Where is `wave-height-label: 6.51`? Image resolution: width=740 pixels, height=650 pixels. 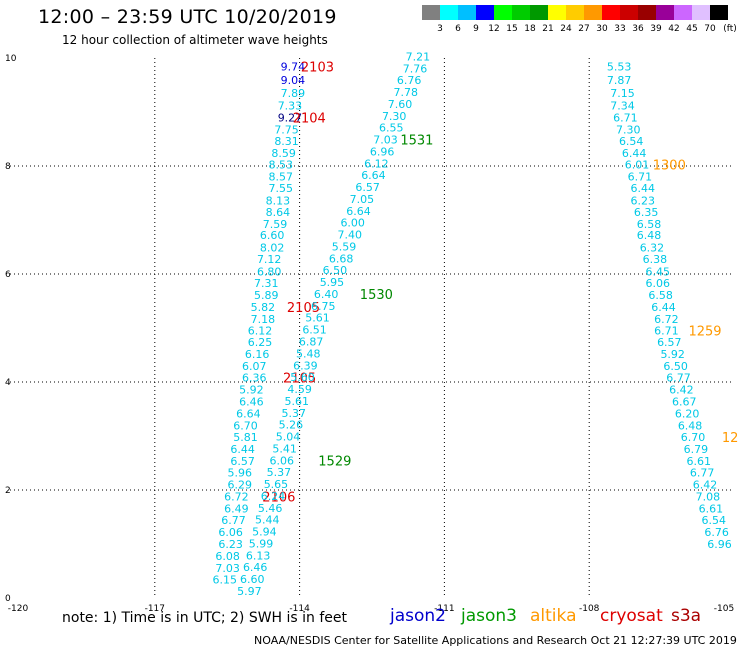 wave-height-label: 6.51 is located at coordinates (314, 330).